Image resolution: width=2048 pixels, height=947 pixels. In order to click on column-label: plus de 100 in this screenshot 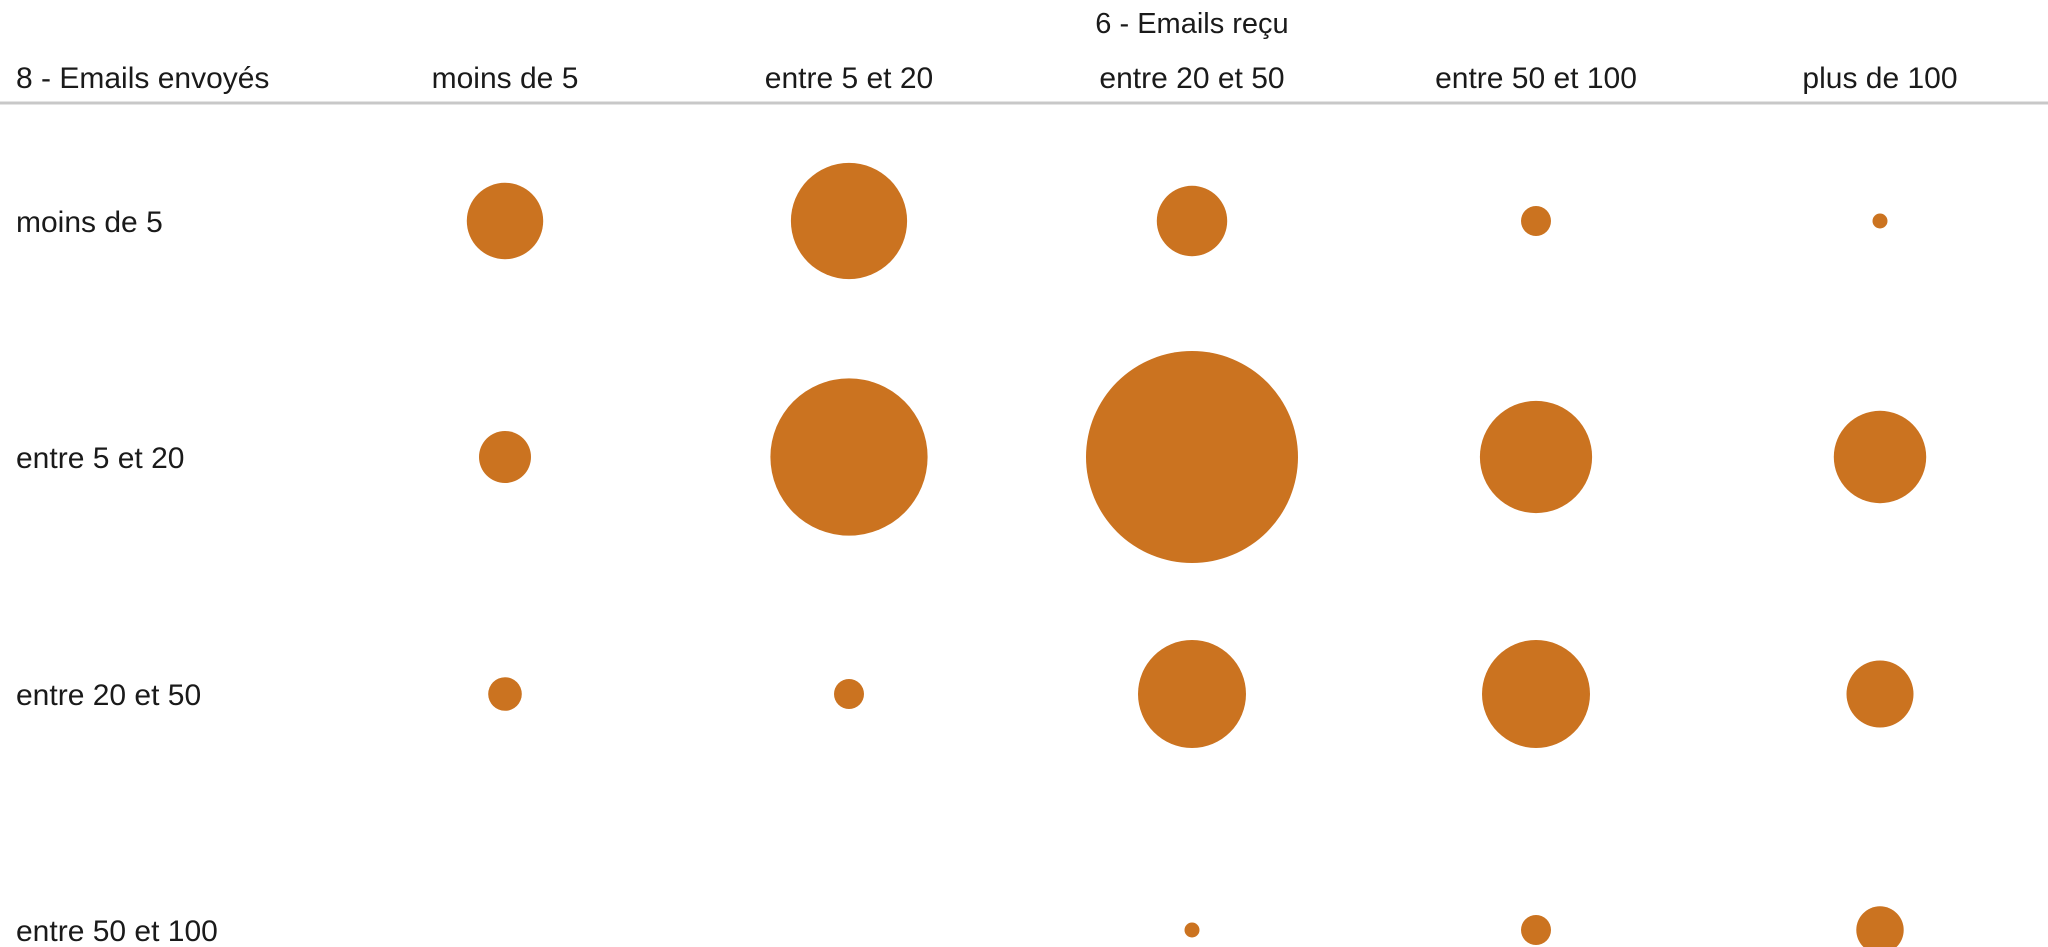, I will do `click(1879, 78)`.